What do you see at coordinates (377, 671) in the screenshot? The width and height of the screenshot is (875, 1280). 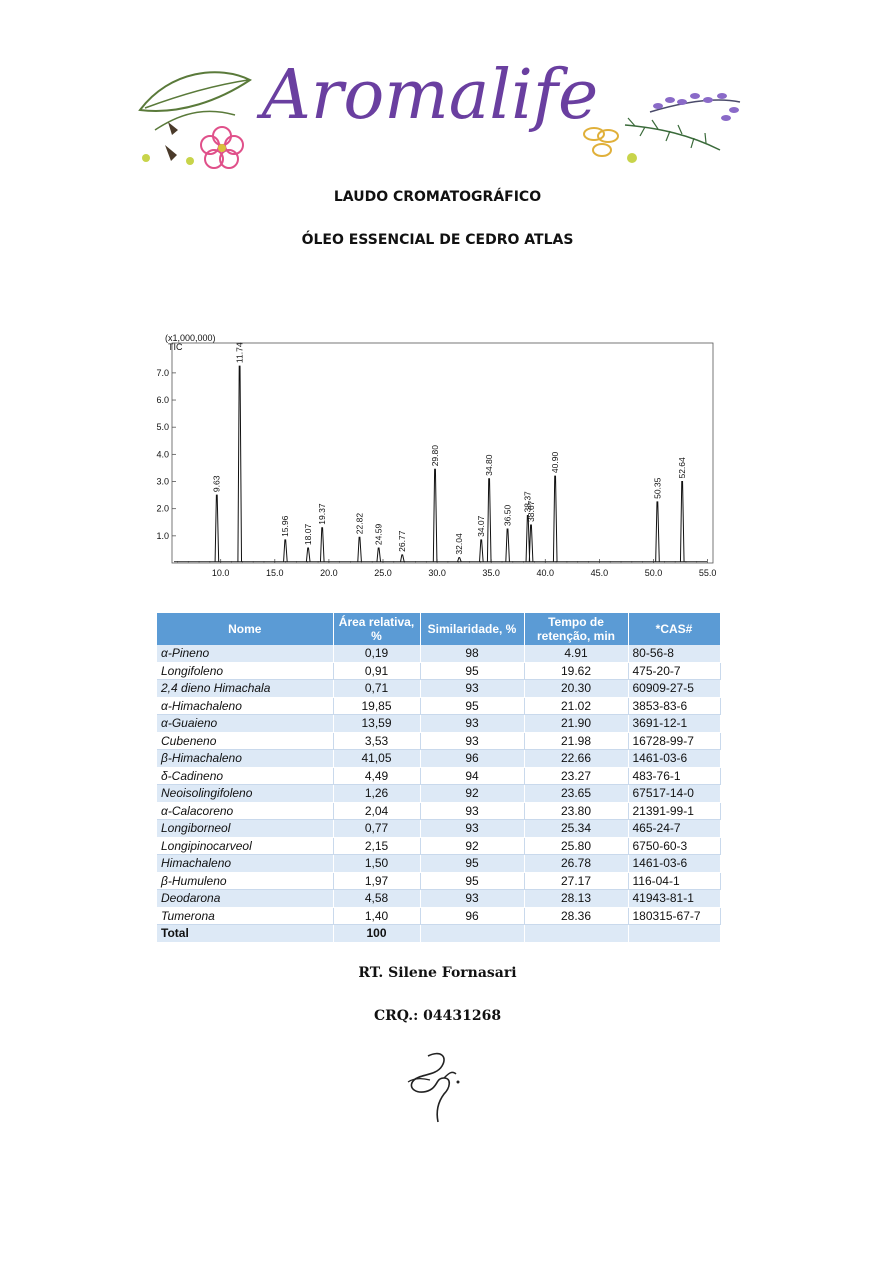 I see `cell-area: 0,91` at bounding box center [377, 671].